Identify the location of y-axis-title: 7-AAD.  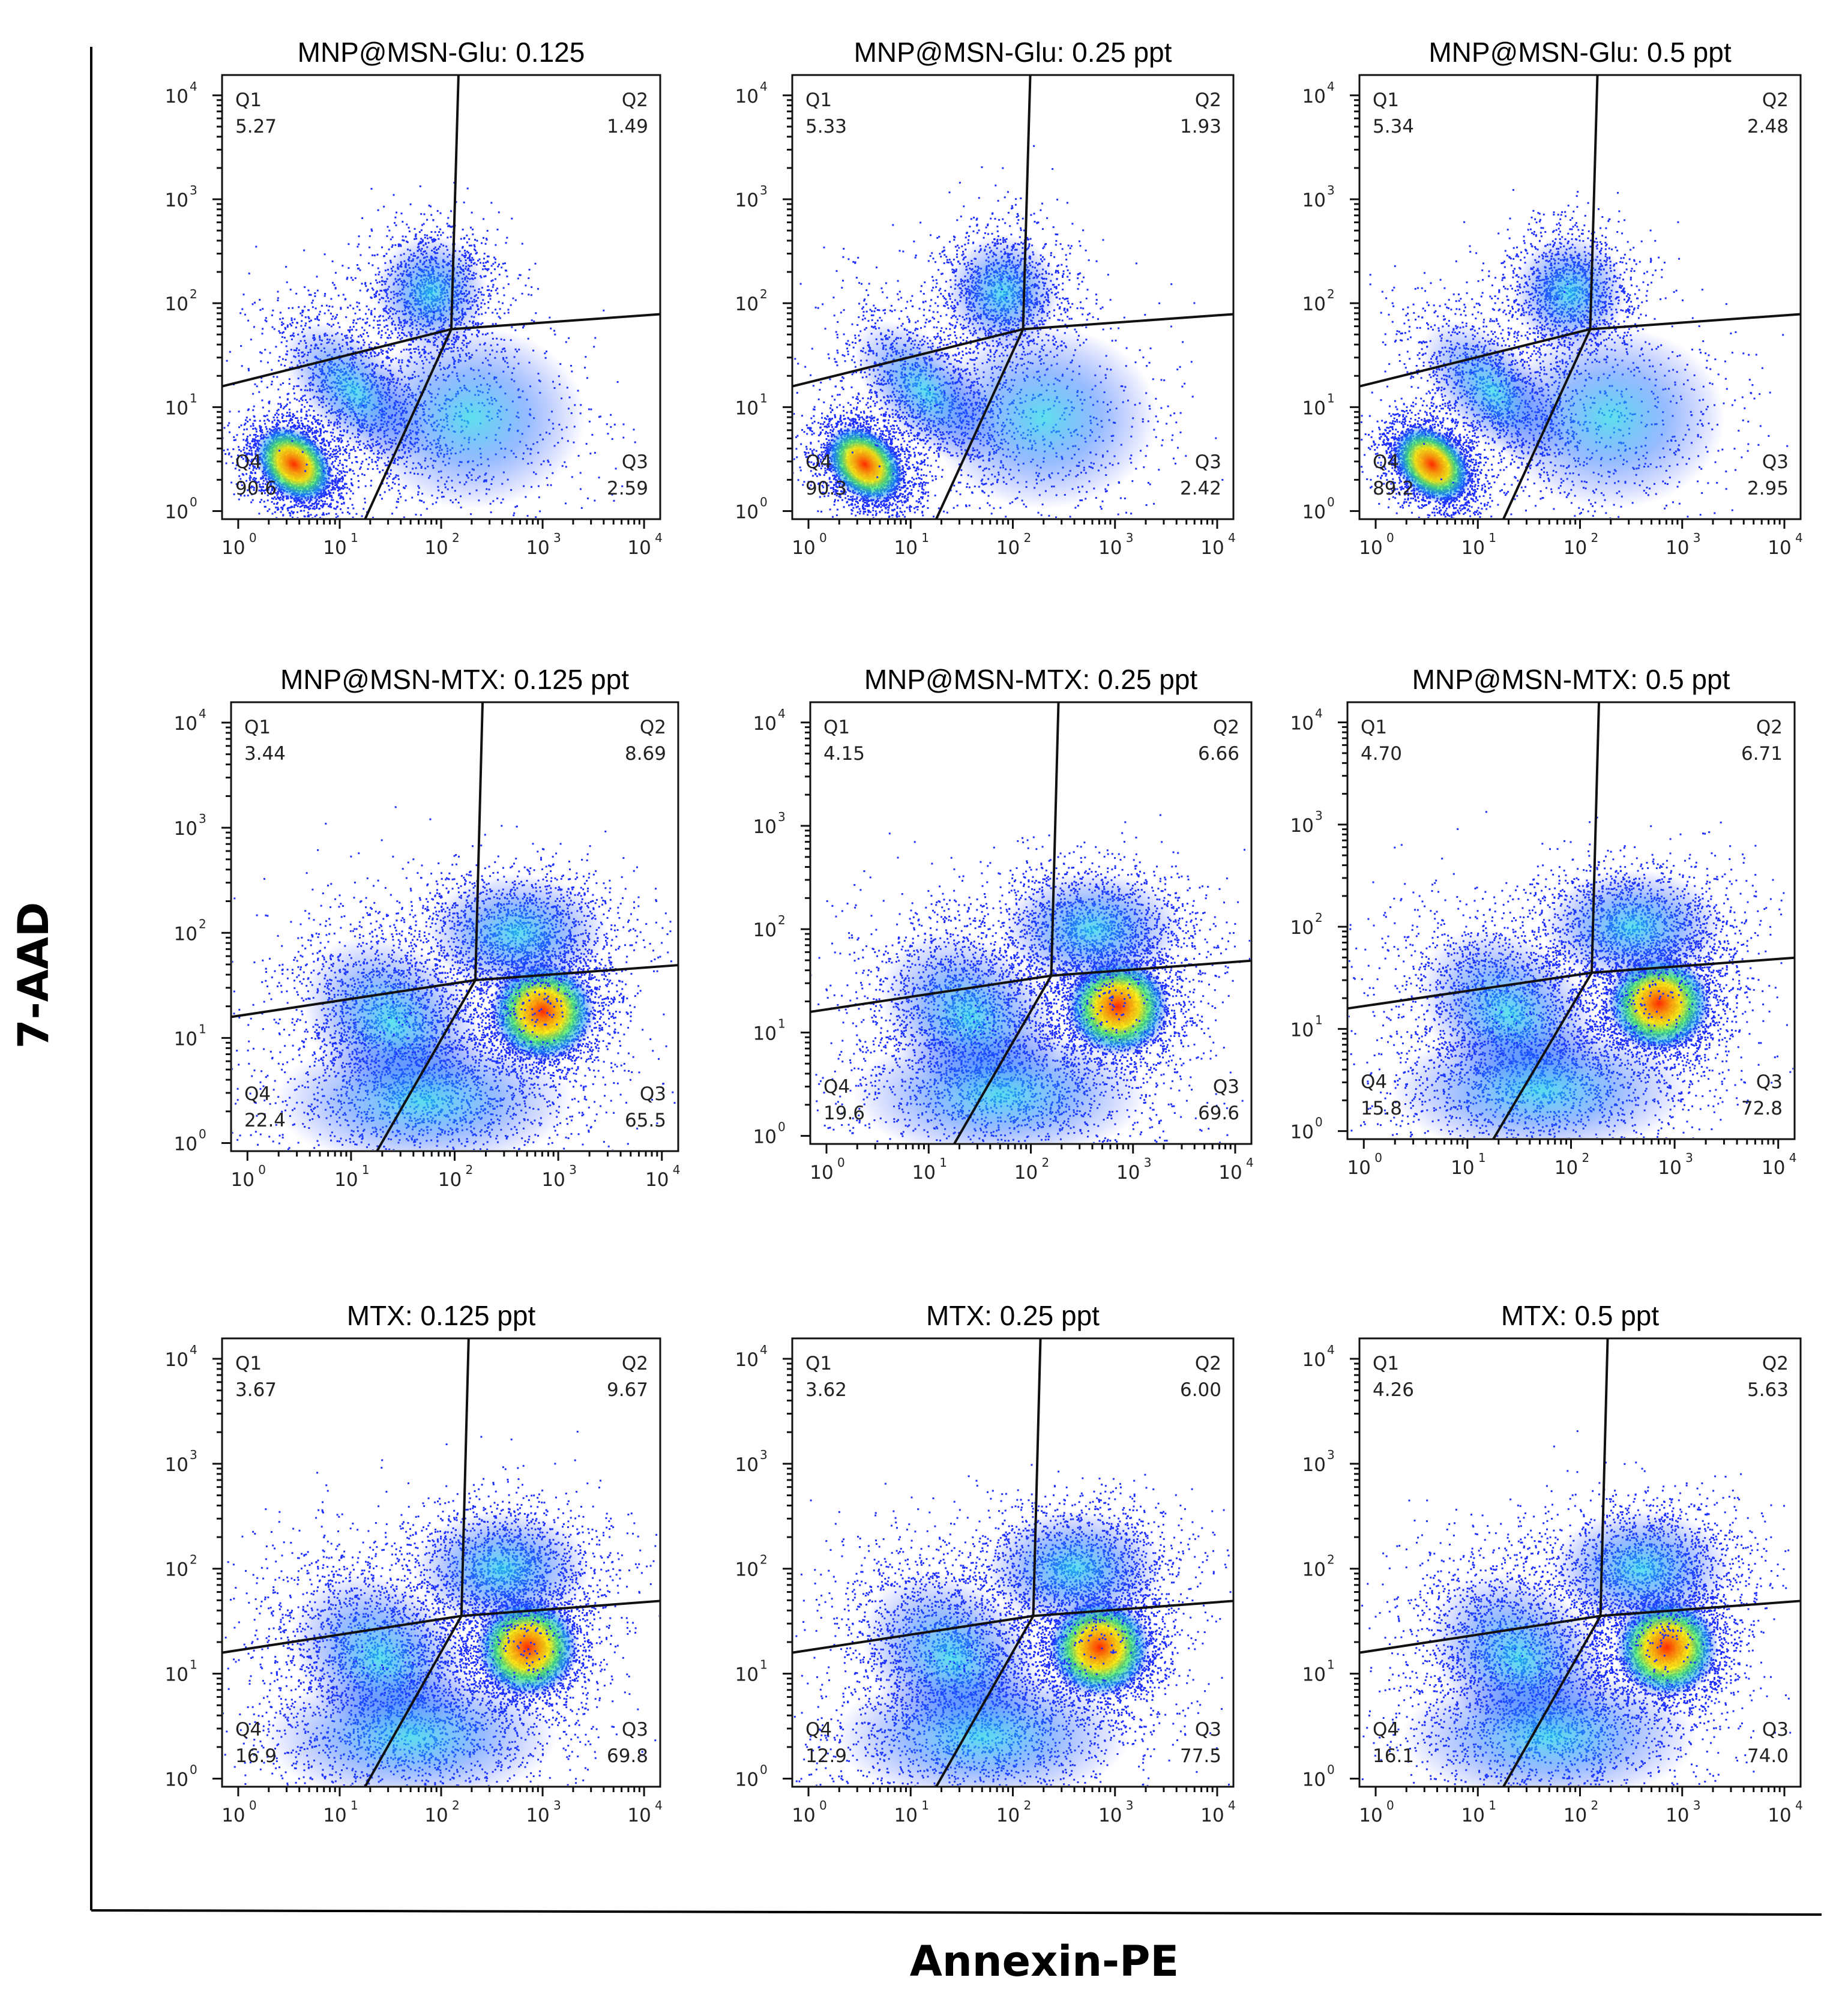
(33, 975).